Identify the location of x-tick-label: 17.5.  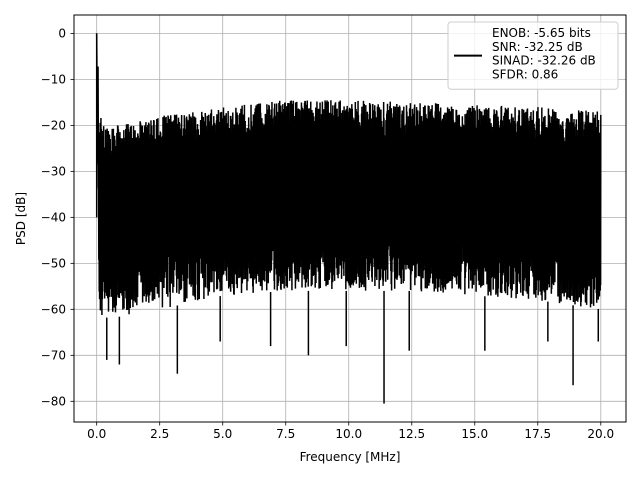
(537, 434).